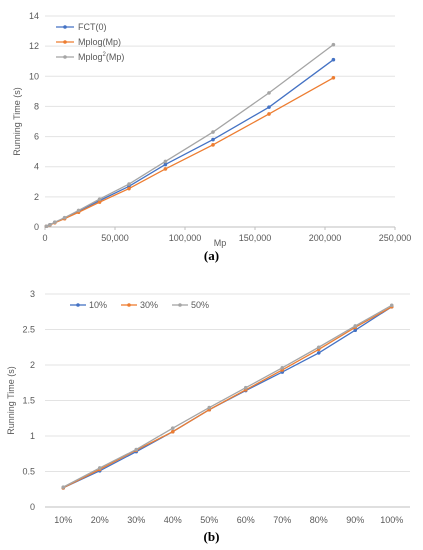 The image size is (423, 550). Describe the element at coordinates (105, 55) in the screenshot. I see `legend-label-superscript: 2` at that location.